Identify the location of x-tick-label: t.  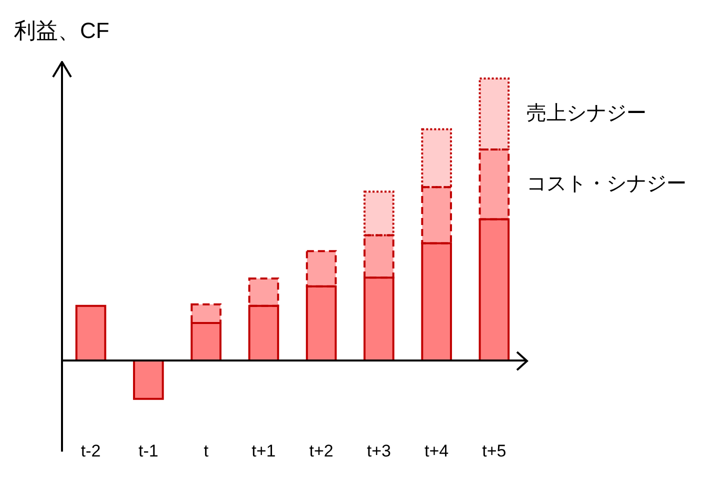
(206, 450).